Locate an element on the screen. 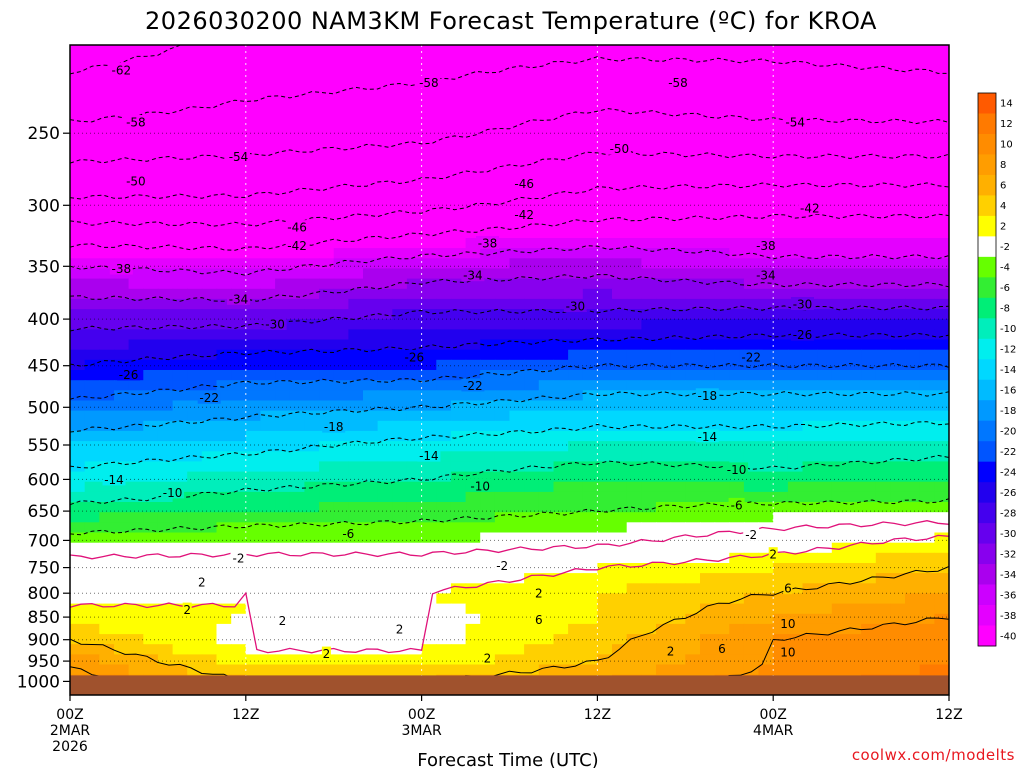  contour-label-background is located at coordinates (678, 82).